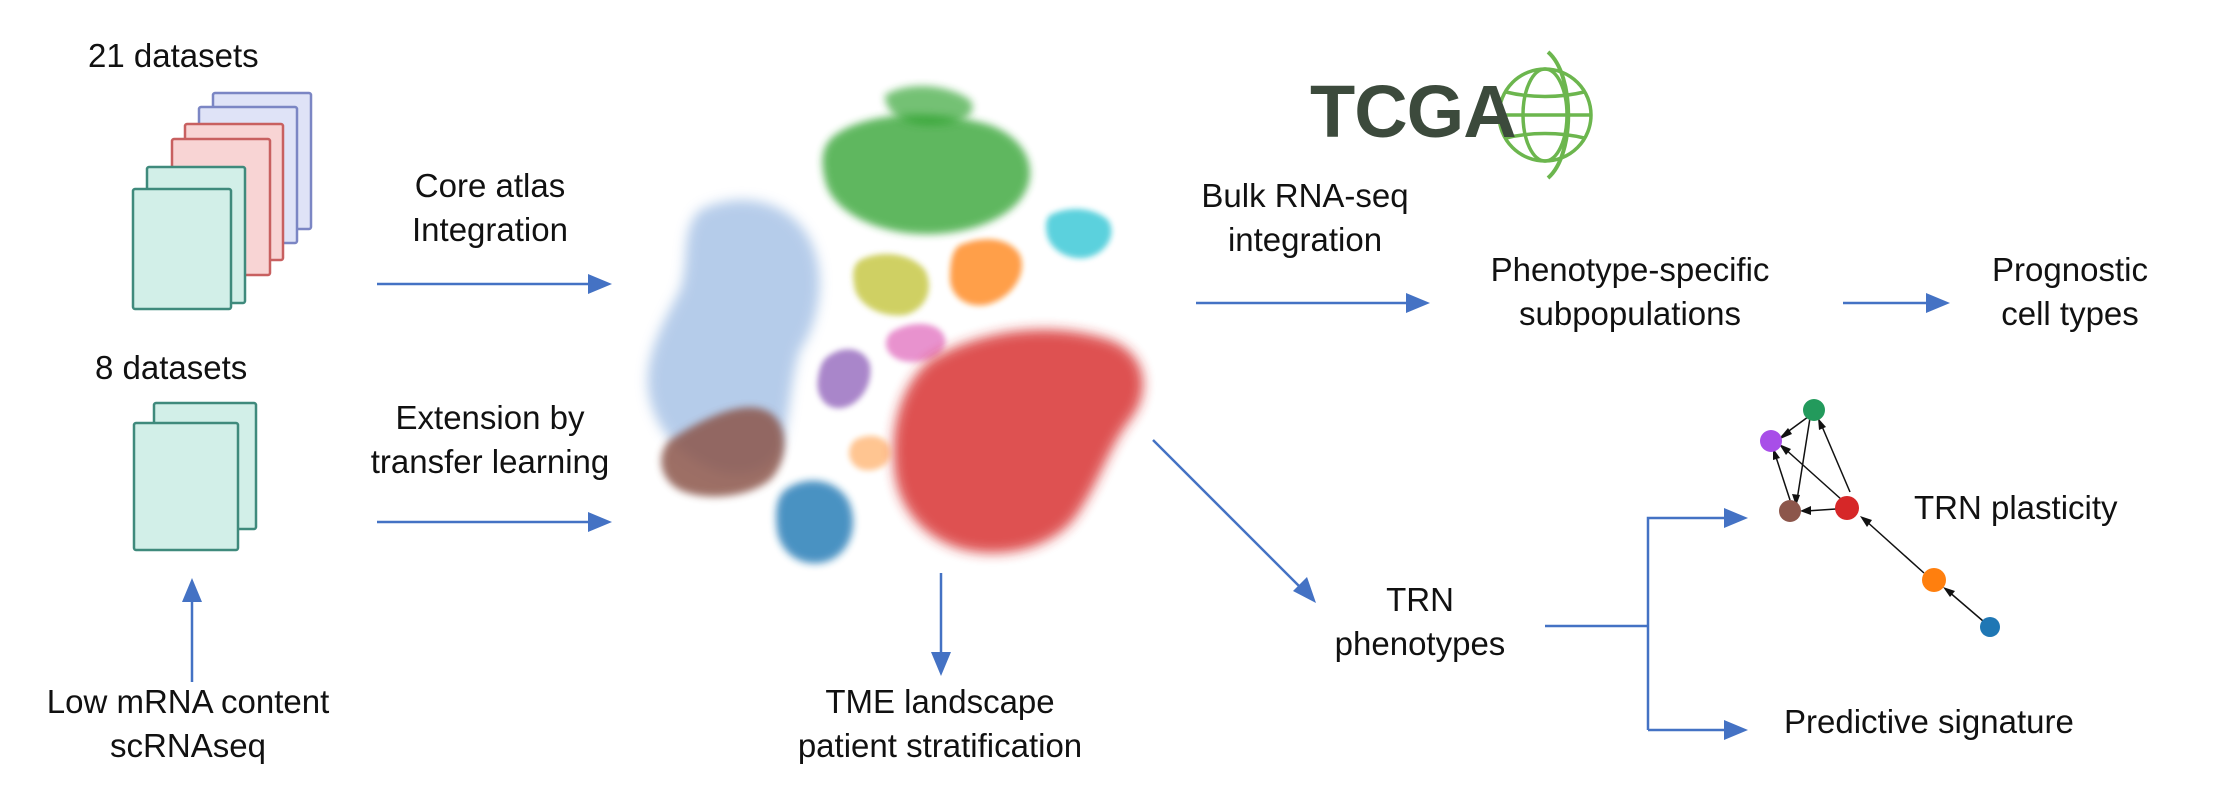 This screenshot has height=788, width=2215. Describe the element at coordinates (1771, 441) in the screenshot. I see `node-purple` at that location.